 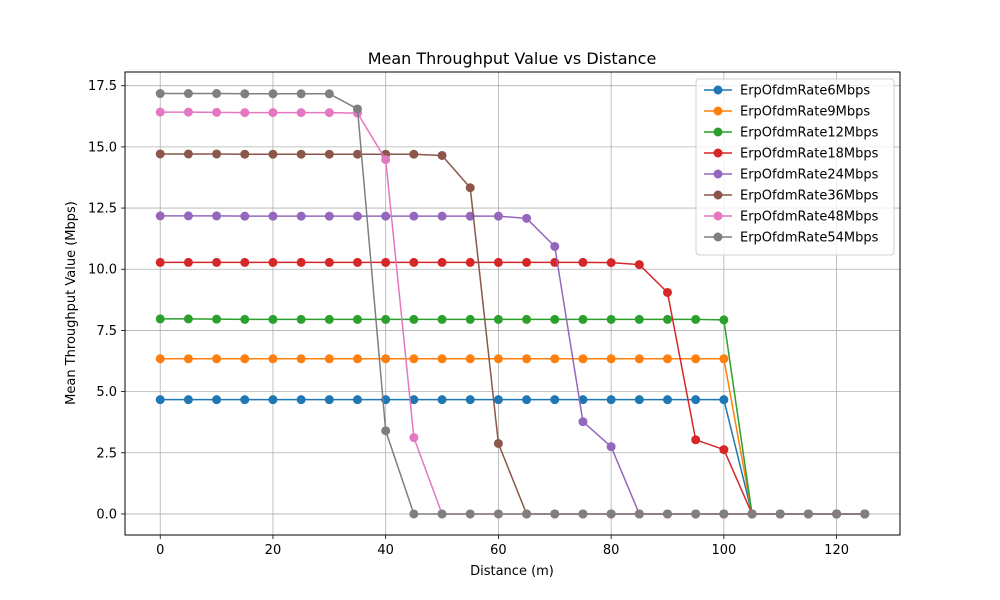 What do you see at coordinates (723, 550) in the screenshot?
I see `x-tick-label: 100` at bounding box center [723, 550].